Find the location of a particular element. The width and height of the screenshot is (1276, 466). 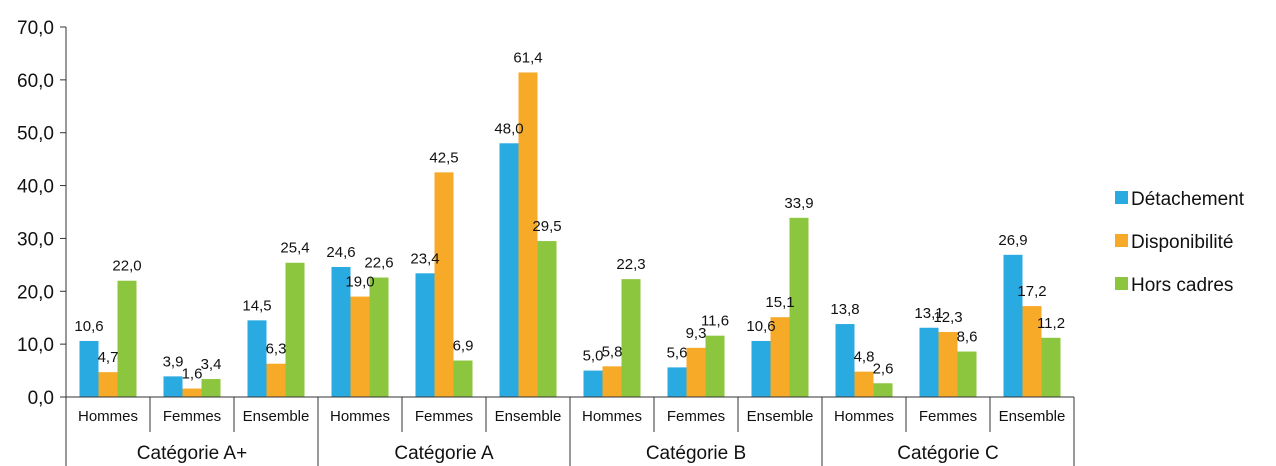

group-label: Catégorie C is located at coordinates (947, 453).